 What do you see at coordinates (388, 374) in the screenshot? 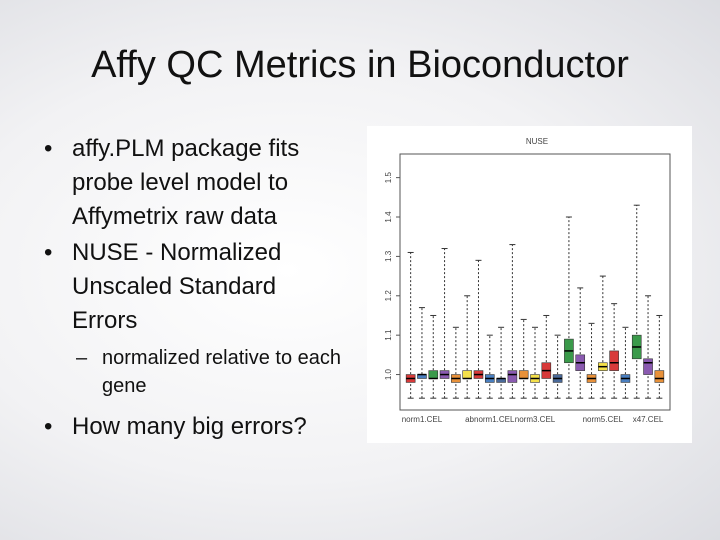
I see `y-tick-label: 1.0` at bounding box center [388, 374].